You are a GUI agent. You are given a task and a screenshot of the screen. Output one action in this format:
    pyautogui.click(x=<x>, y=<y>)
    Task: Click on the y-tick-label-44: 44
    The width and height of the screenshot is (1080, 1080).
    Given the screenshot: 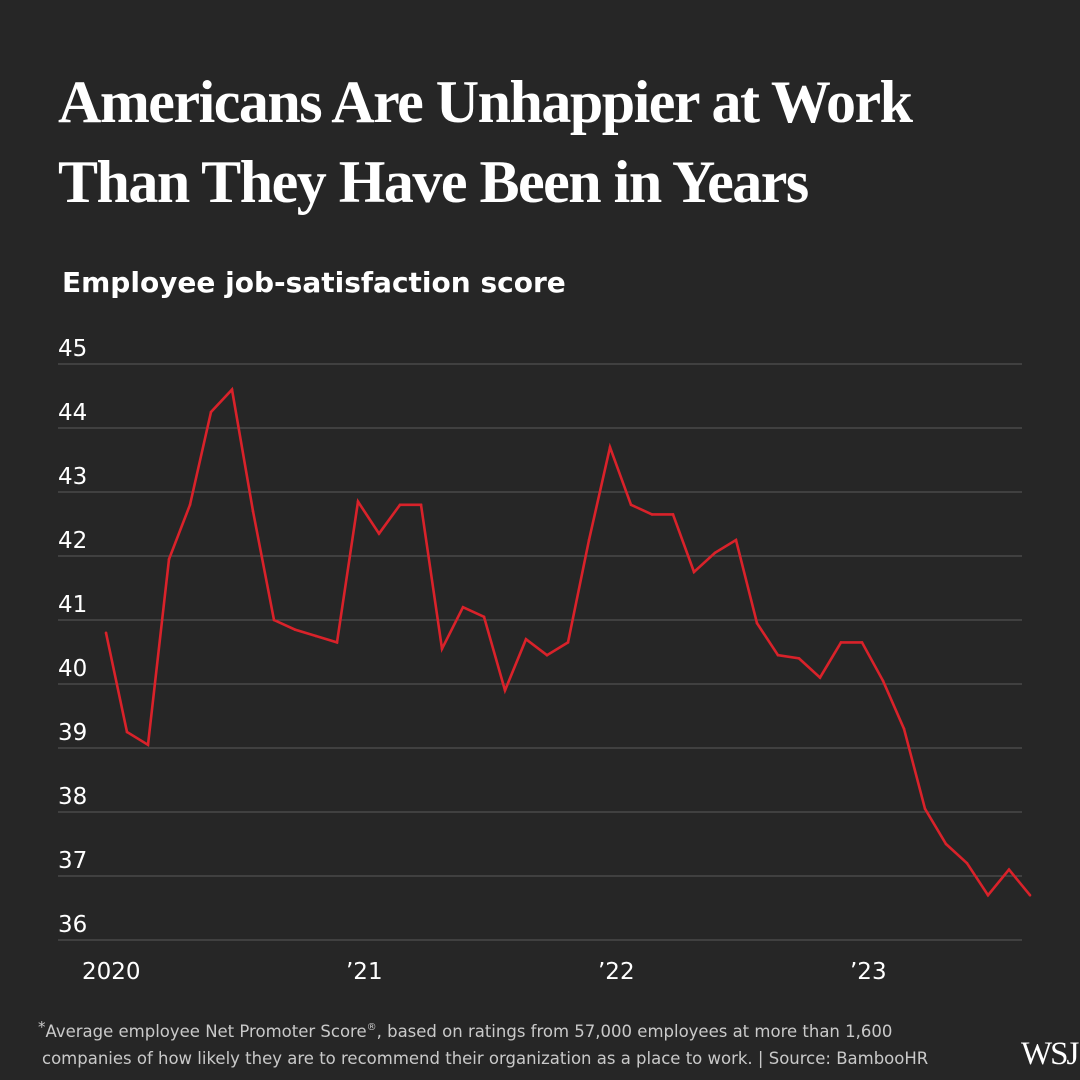 What is the action you would take?
    pyautogui.click(x=72, y=413)
    